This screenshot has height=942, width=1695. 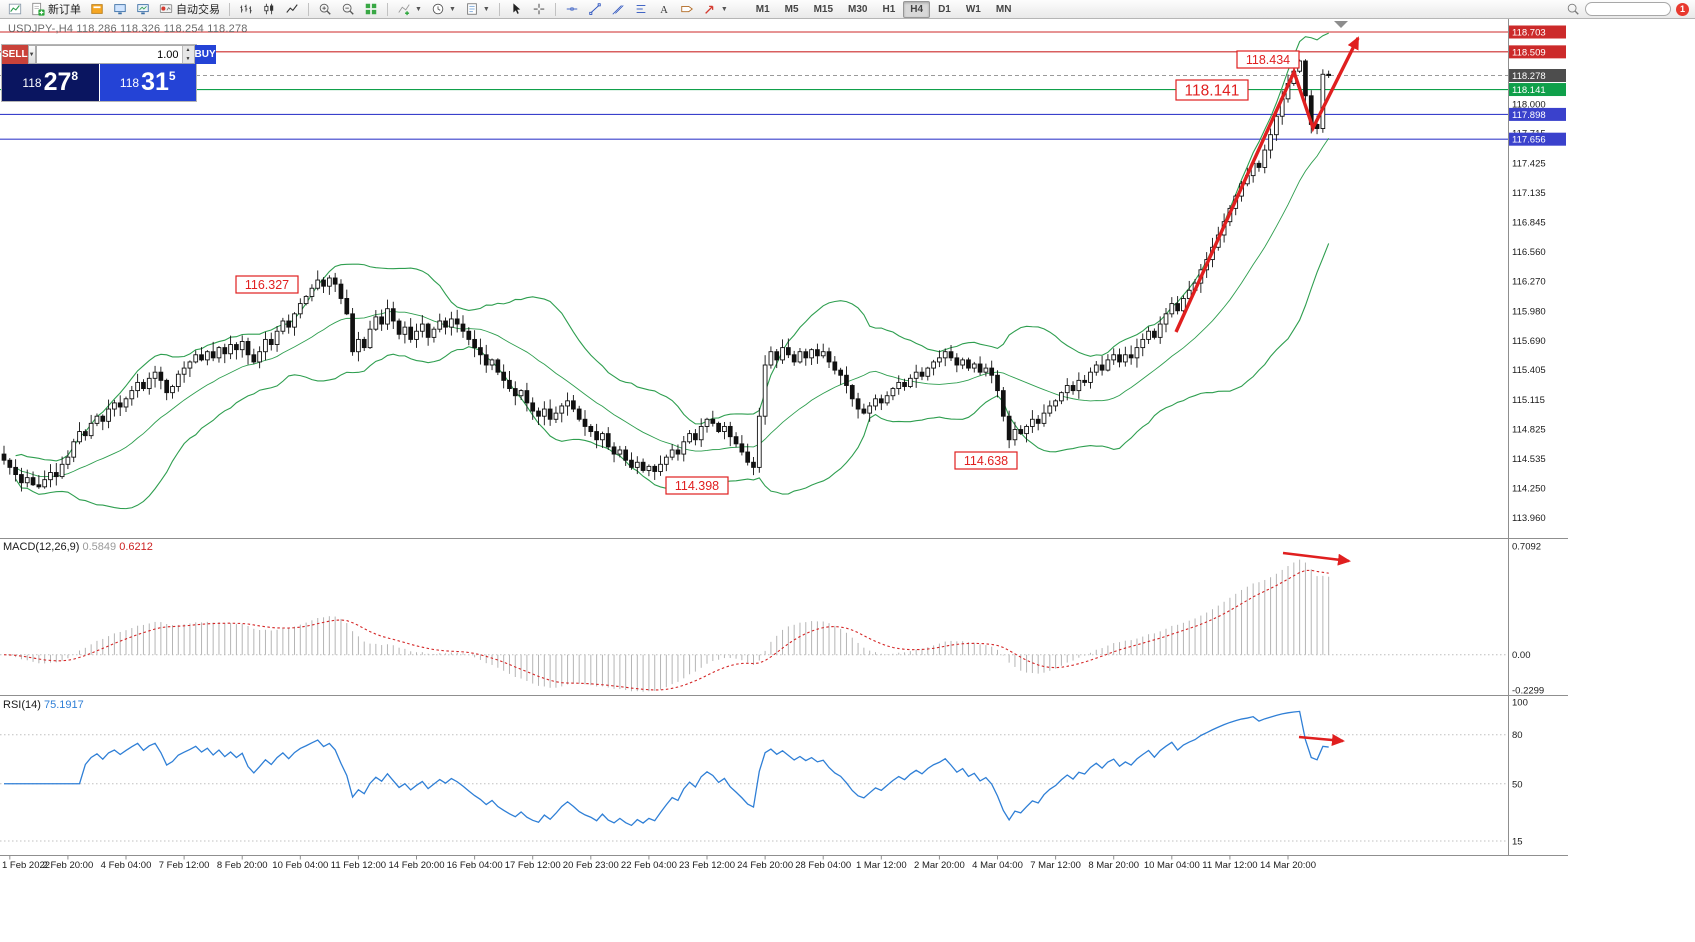 What do you see at coordinates (325, 9) in the screenshot?
I see `zoom-in-button` at bounding box center [325, 9].